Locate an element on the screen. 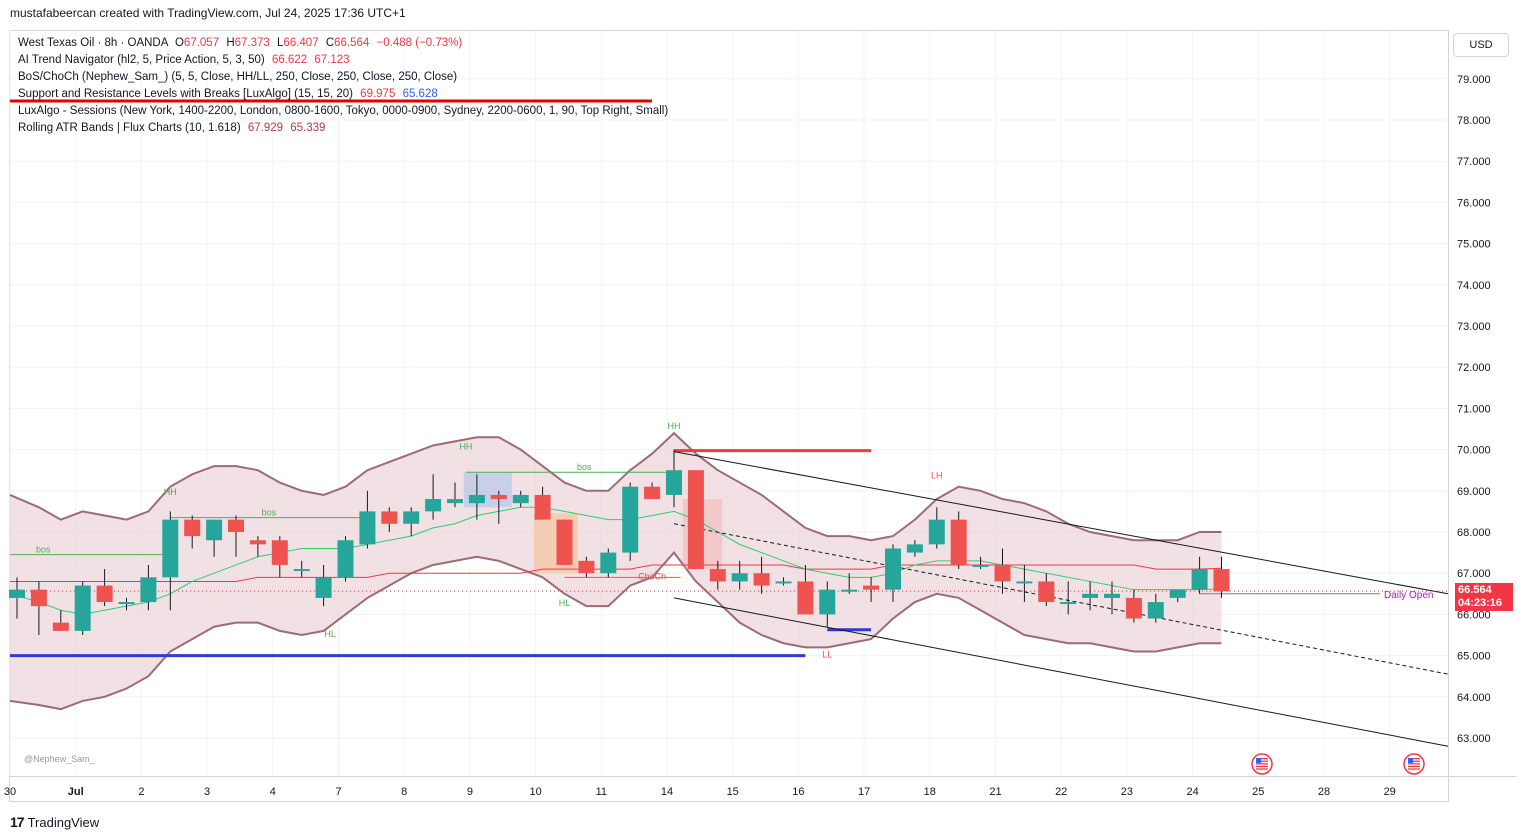 This screenshot has width=1525, height=840. time-tick-label: 30 is located at coordinates (10, 792).